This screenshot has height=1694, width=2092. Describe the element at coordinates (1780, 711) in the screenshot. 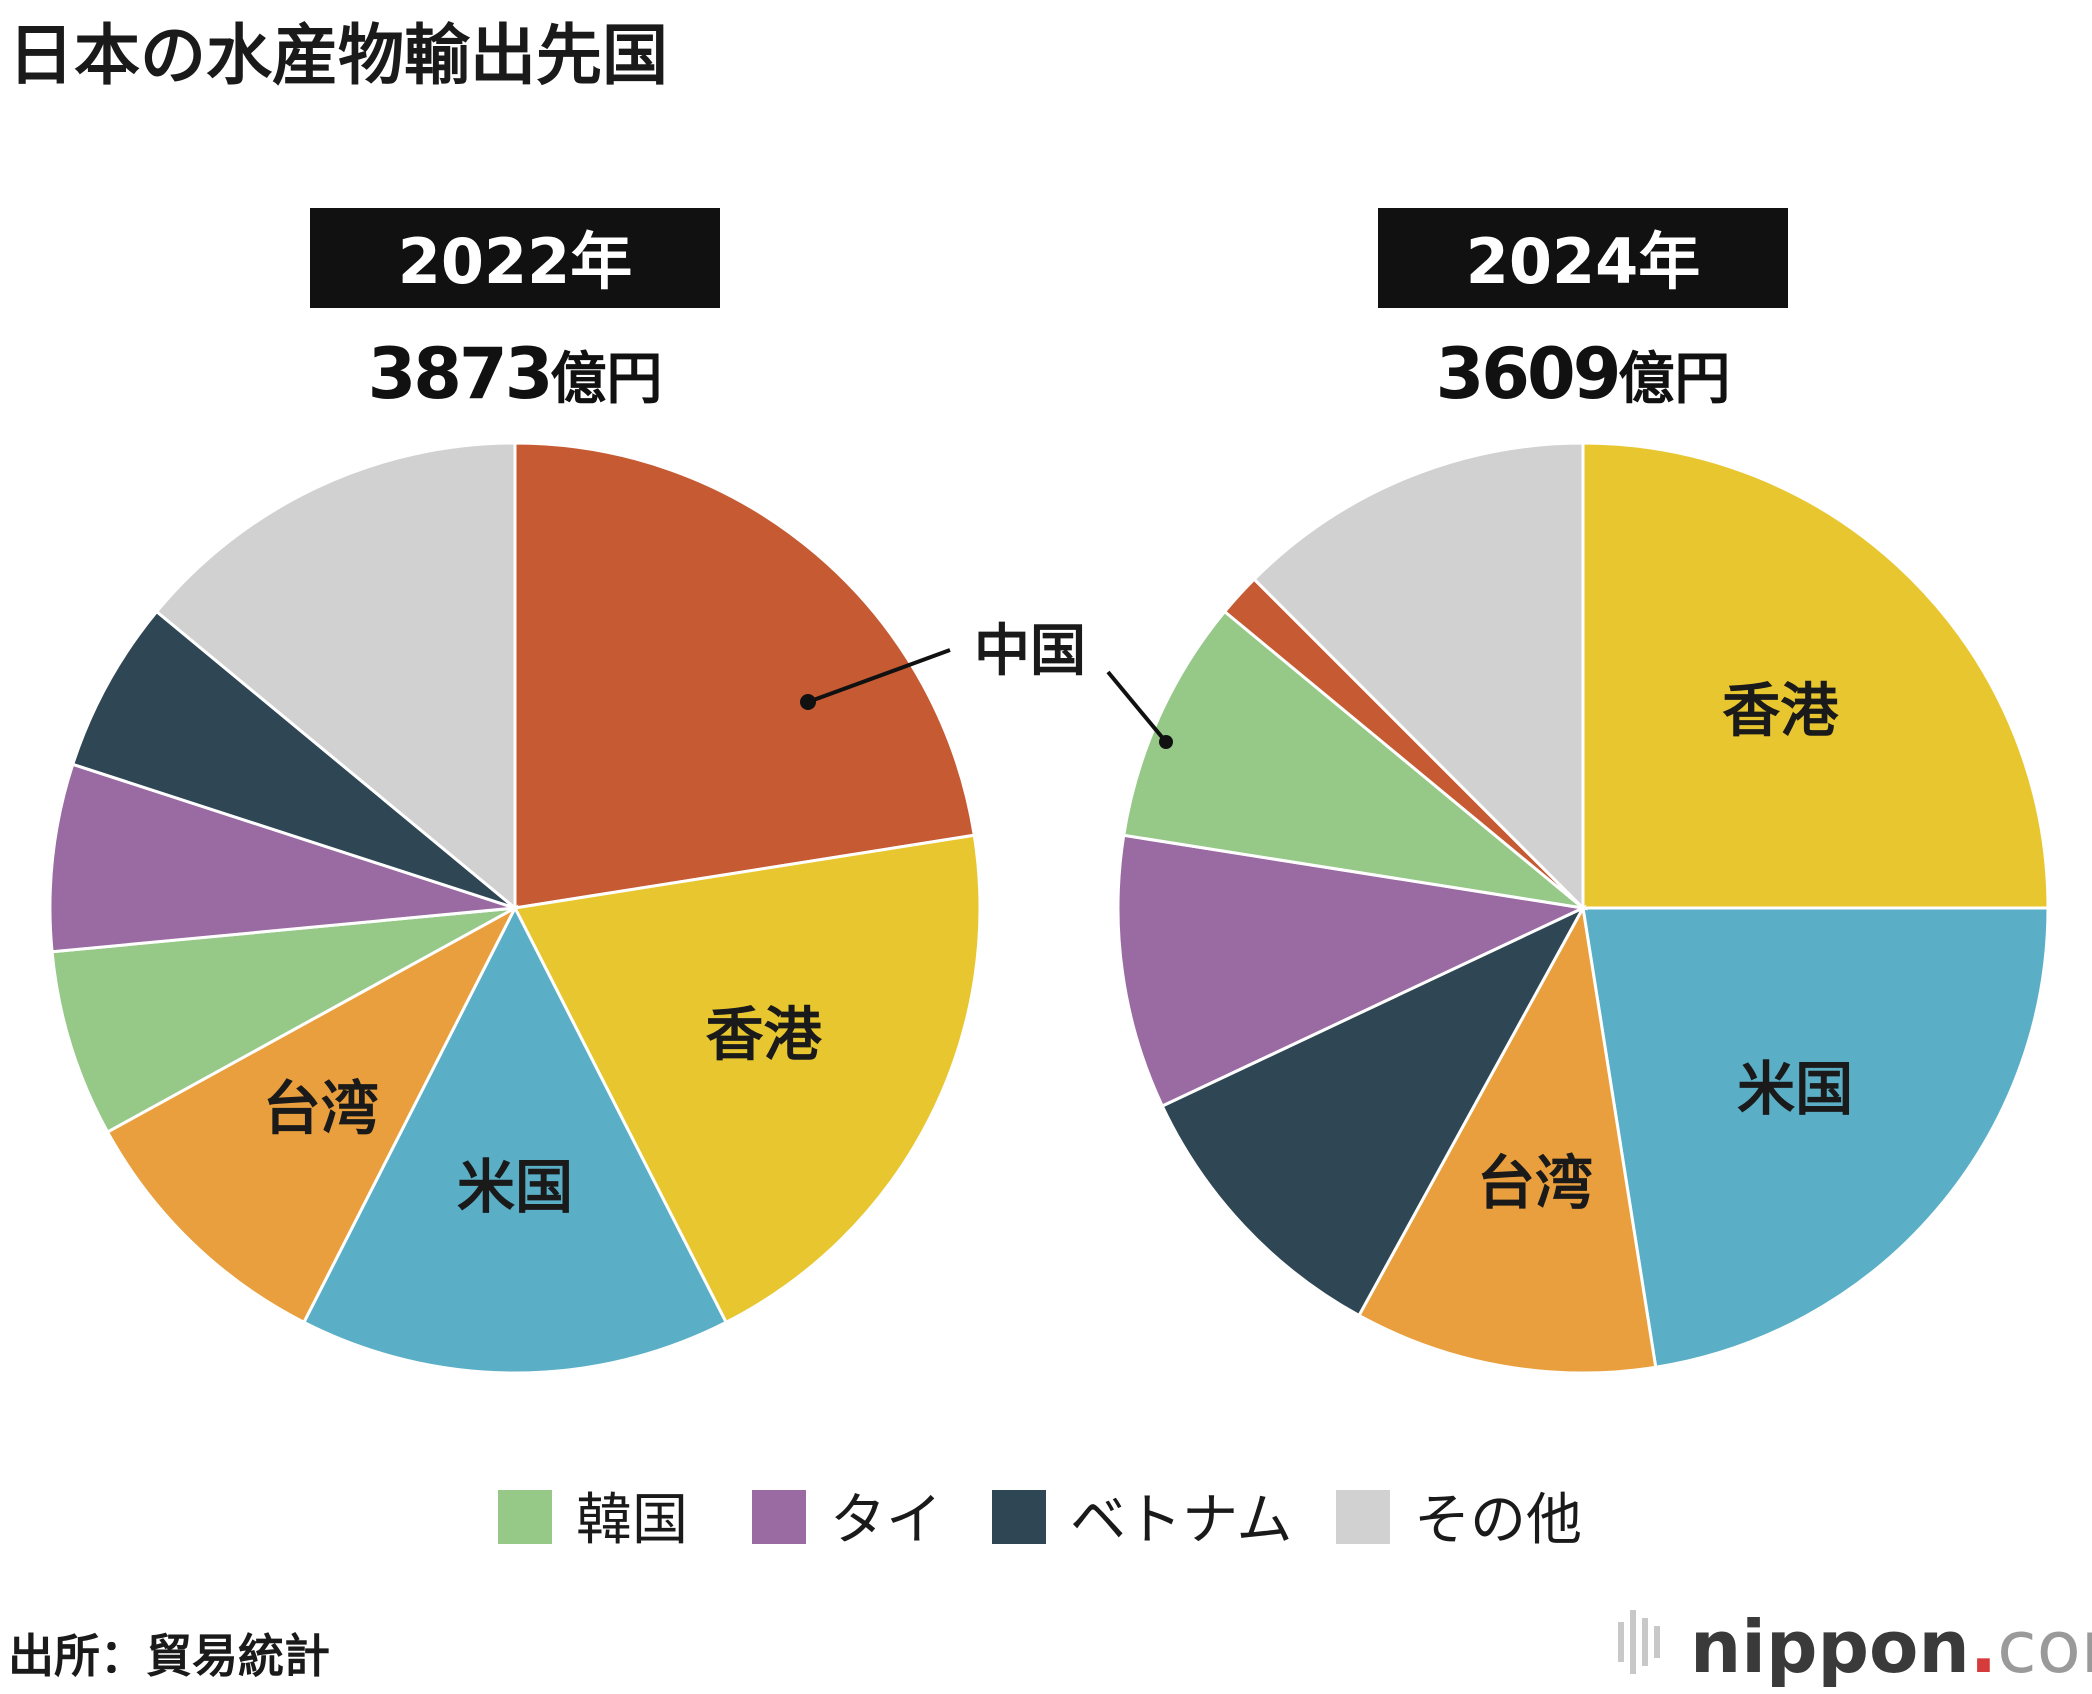

I see `slice-label-hongkong-2024: 香港` at that location.